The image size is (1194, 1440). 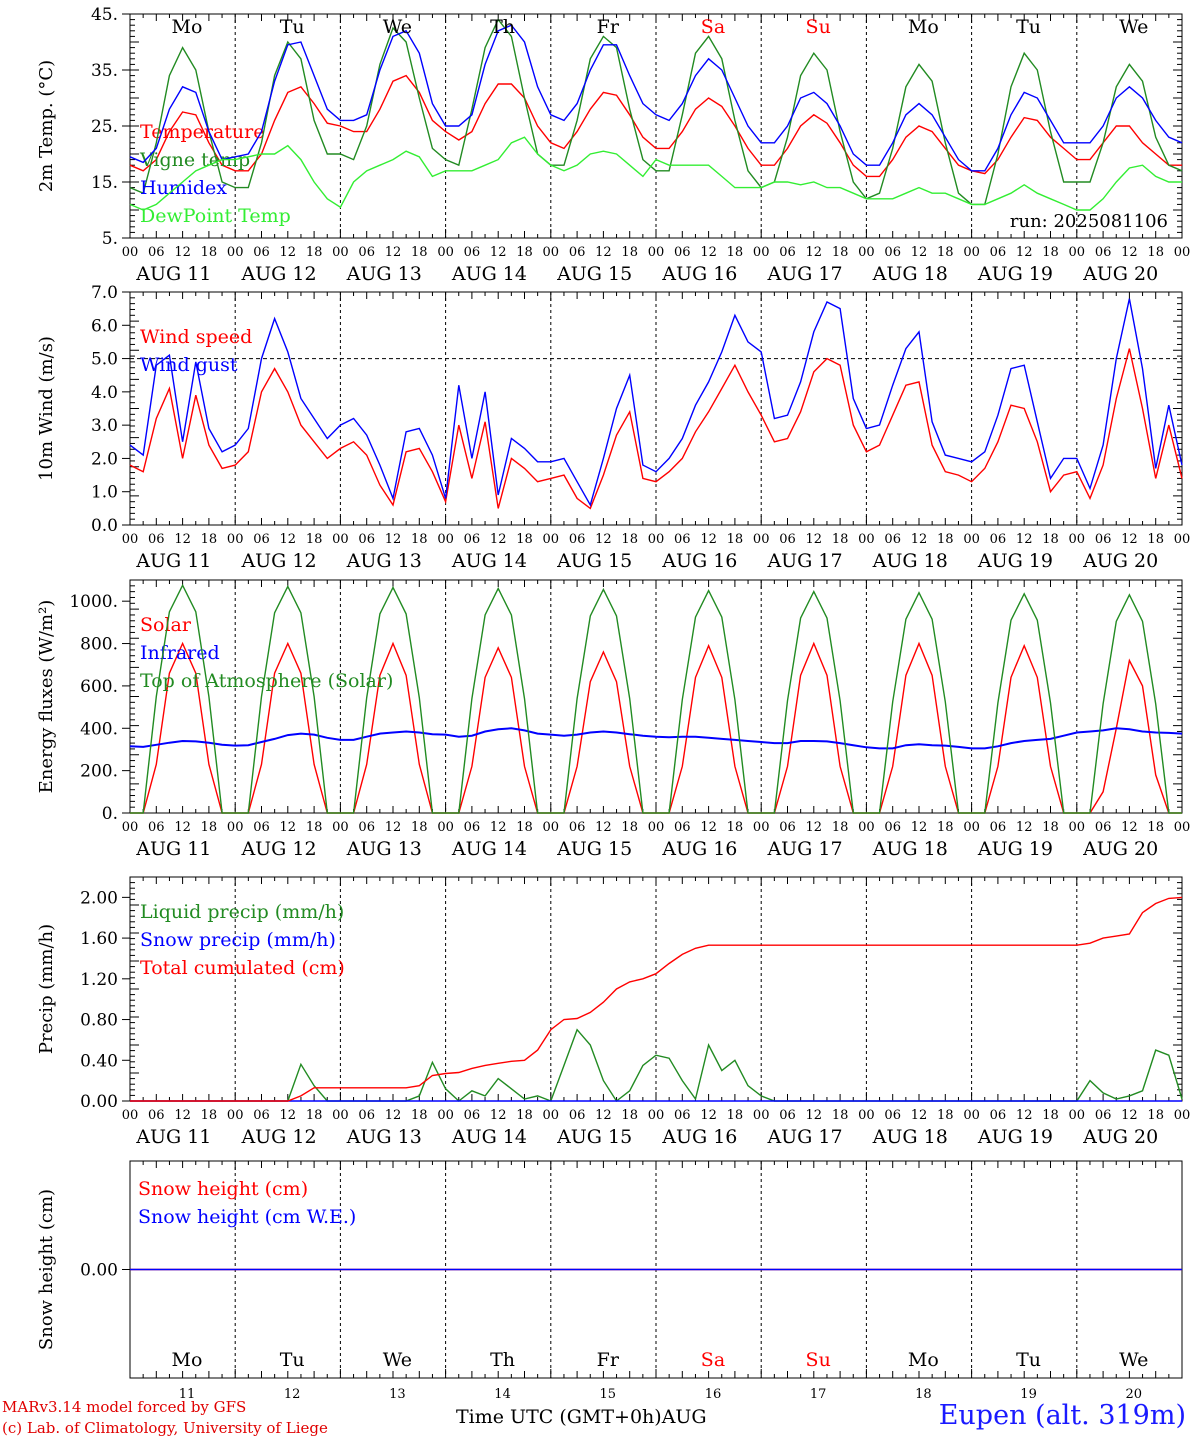 I want to click on day-name-label: Mo, so click(x=187, y=27).